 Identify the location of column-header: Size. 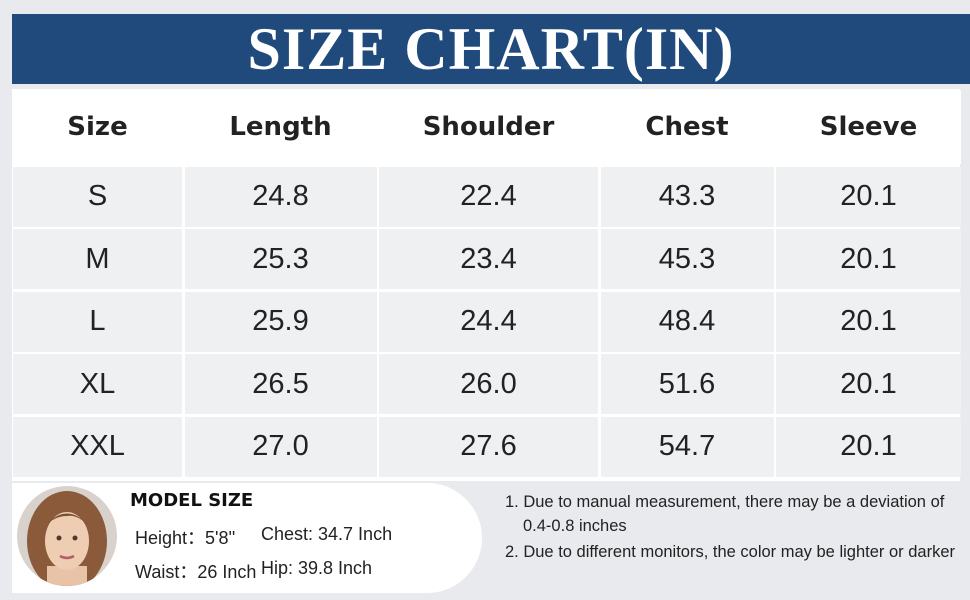
(97, 127).